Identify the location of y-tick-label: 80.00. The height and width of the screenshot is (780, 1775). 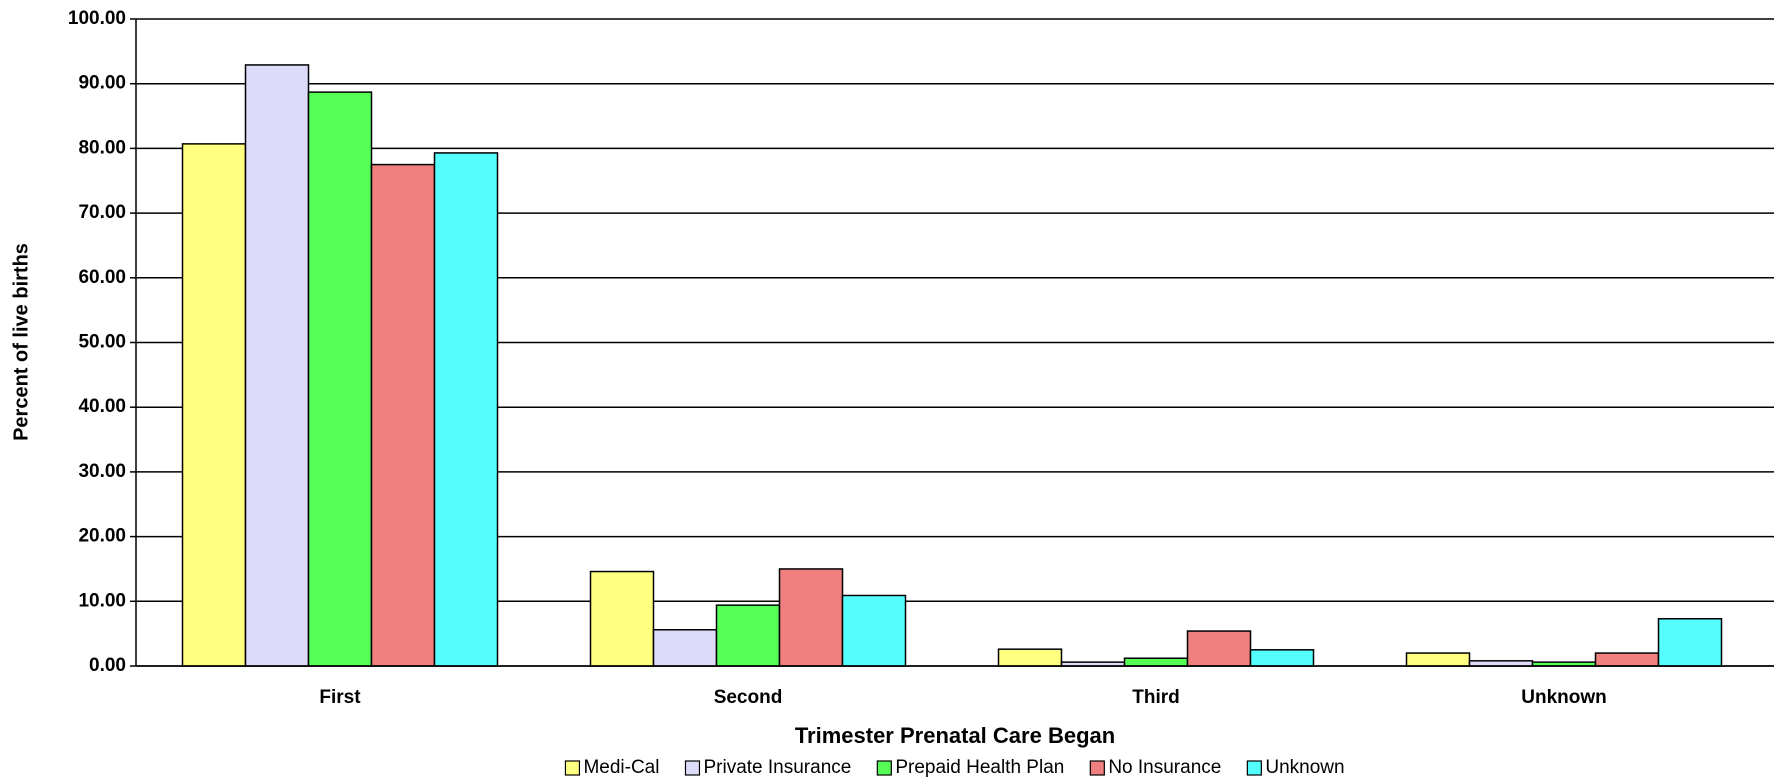
(102, 147).